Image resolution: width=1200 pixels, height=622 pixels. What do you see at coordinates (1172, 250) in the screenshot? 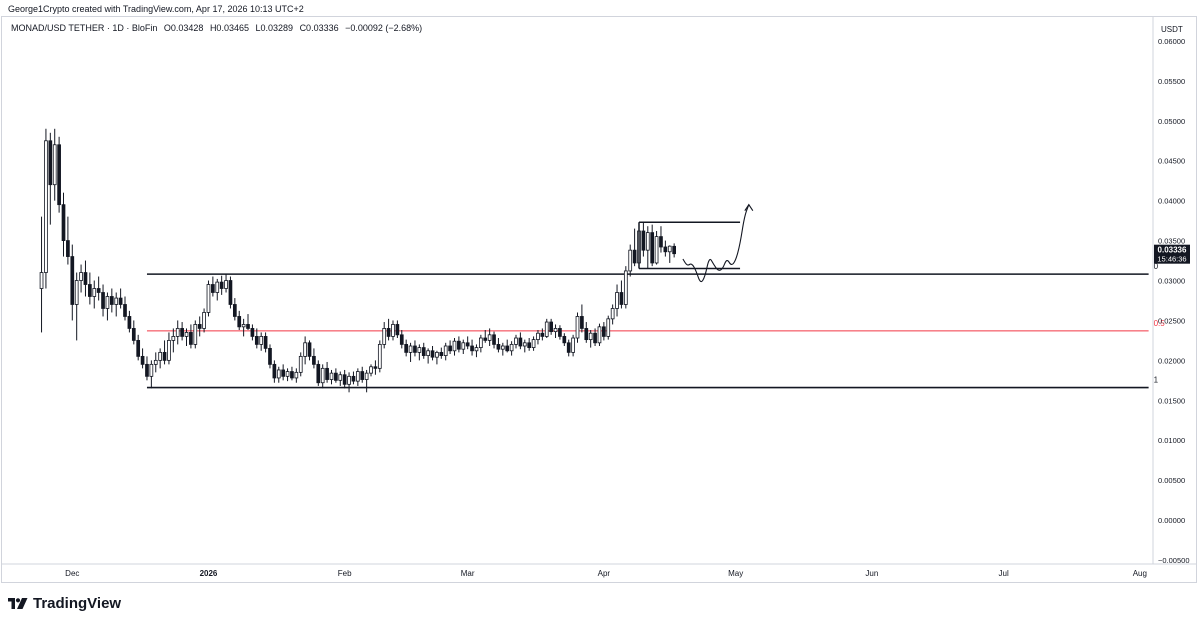
I see `last-price-value: 0.03336` at bounding box center [1172, 250].